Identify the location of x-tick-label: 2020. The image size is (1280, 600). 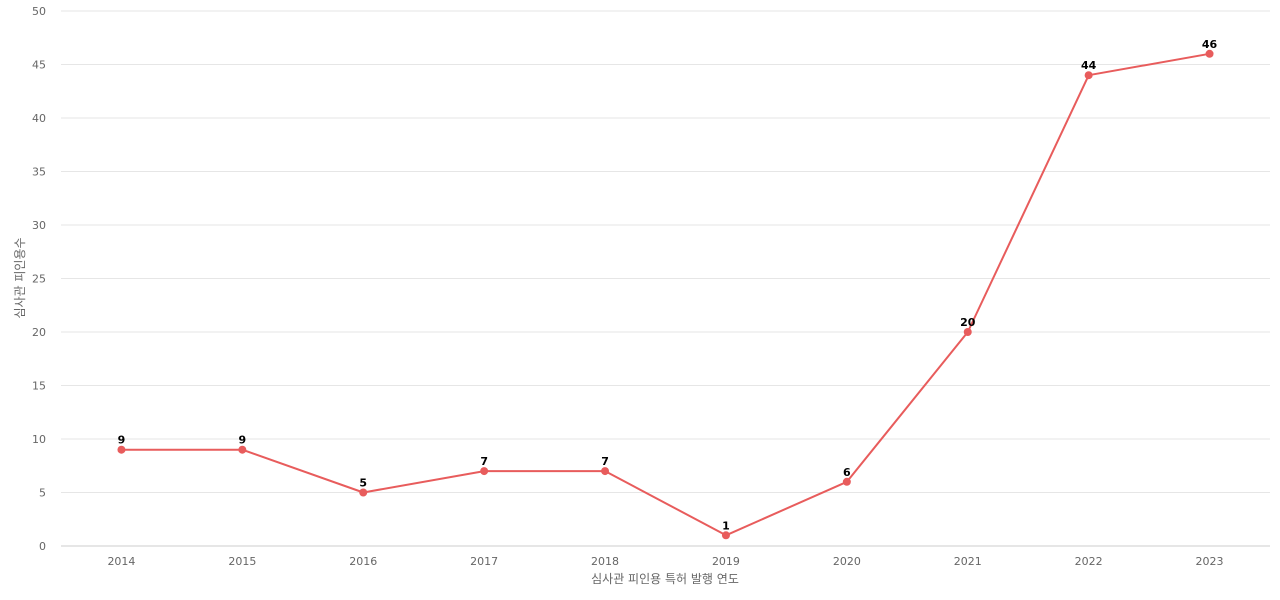
(847, 561).